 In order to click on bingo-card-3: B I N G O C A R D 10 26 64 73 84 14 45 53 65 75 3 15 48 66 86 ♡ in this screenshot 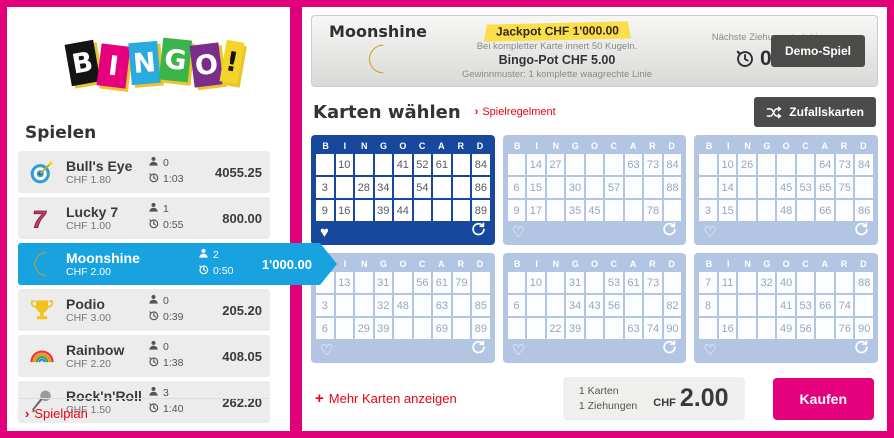, I will do `click(786, 190)`.